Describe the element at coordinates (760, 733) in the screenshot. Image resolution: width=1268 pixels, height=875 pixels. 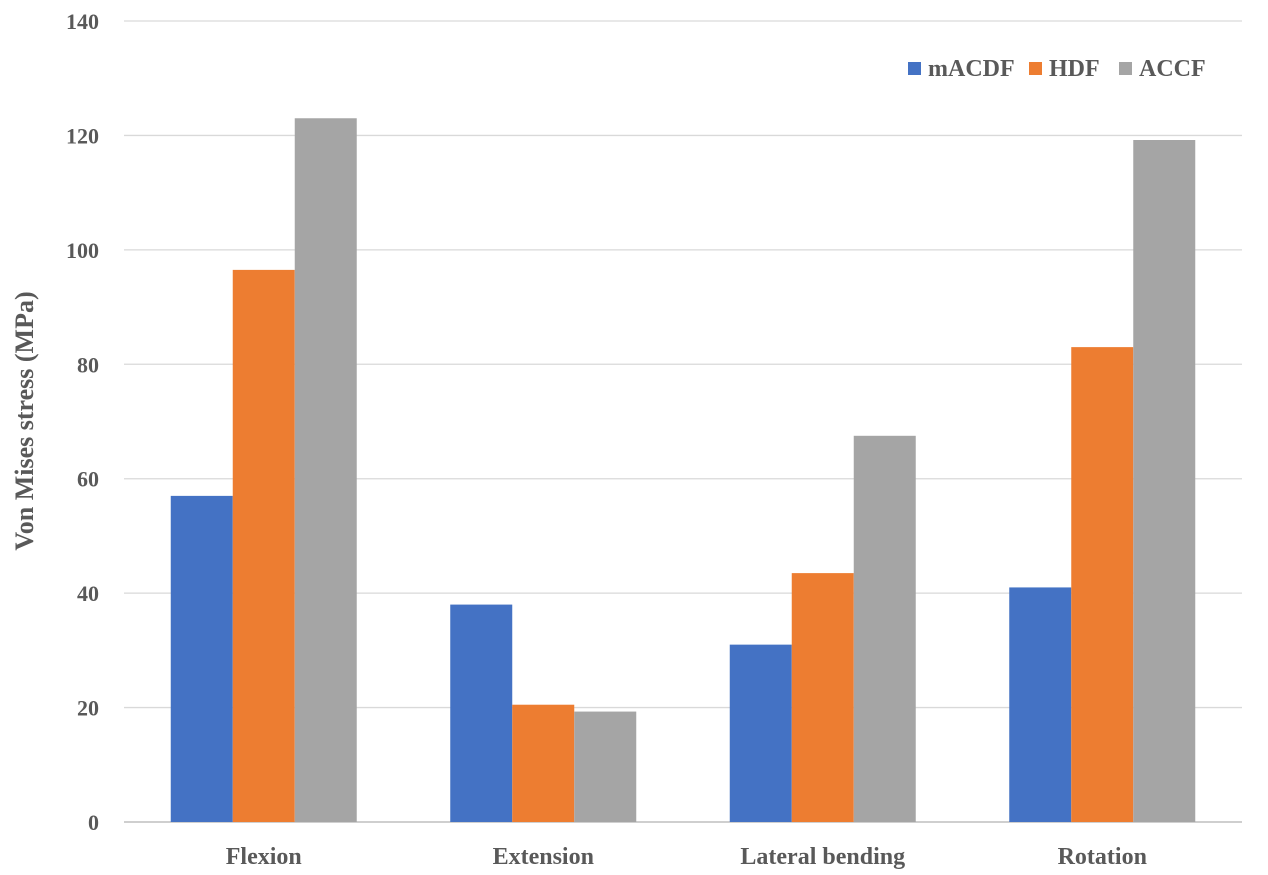
I see `bar-macdf-lateral-bending` at that location.